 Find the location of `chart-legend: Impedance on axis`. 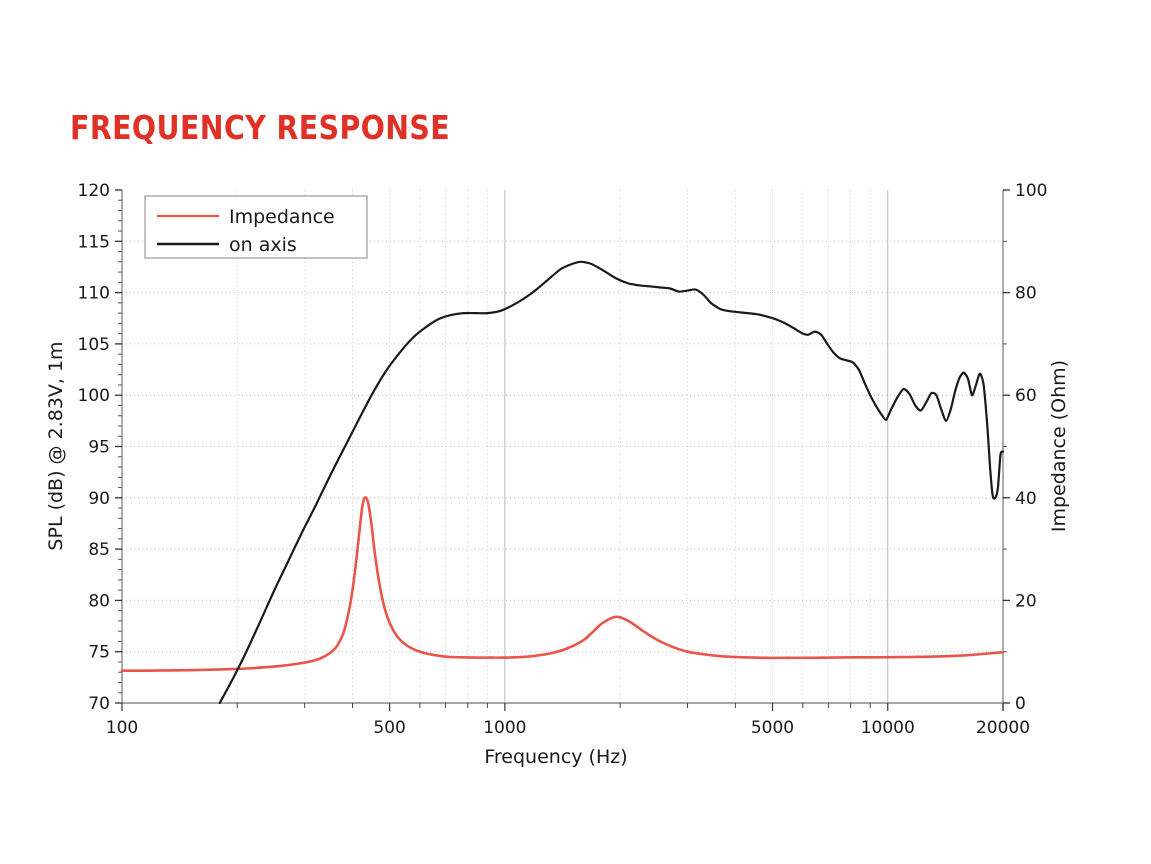

chart-legend: Impedance on axis is located at coordinates (256, 227).